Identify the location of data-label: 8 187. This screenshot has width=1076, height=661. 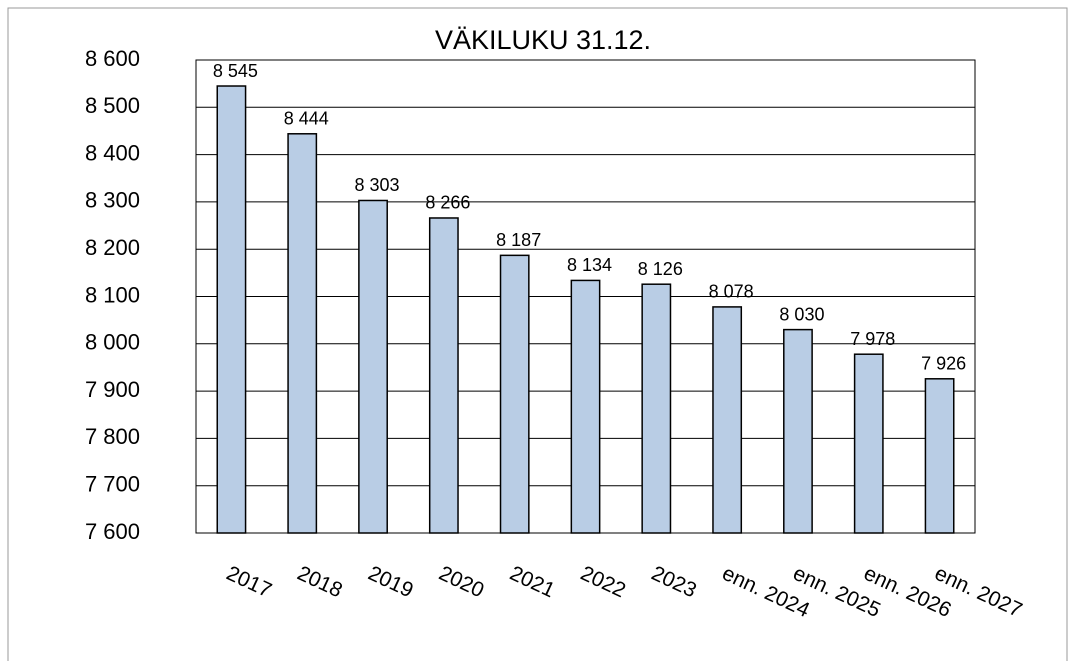
(518, 240).